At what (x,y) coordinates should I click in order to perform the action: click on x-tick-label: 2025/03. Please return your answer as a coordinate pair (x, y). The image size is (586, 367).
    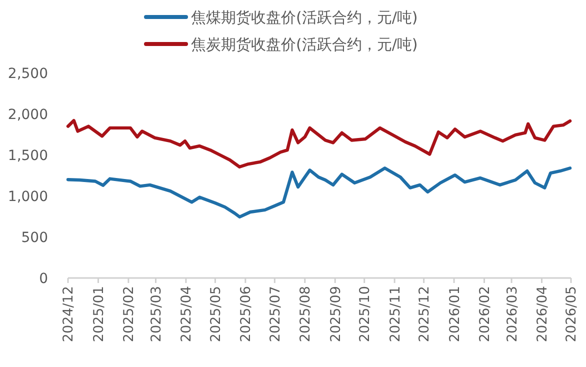
    Looking at the image, I should click on (156, 314).